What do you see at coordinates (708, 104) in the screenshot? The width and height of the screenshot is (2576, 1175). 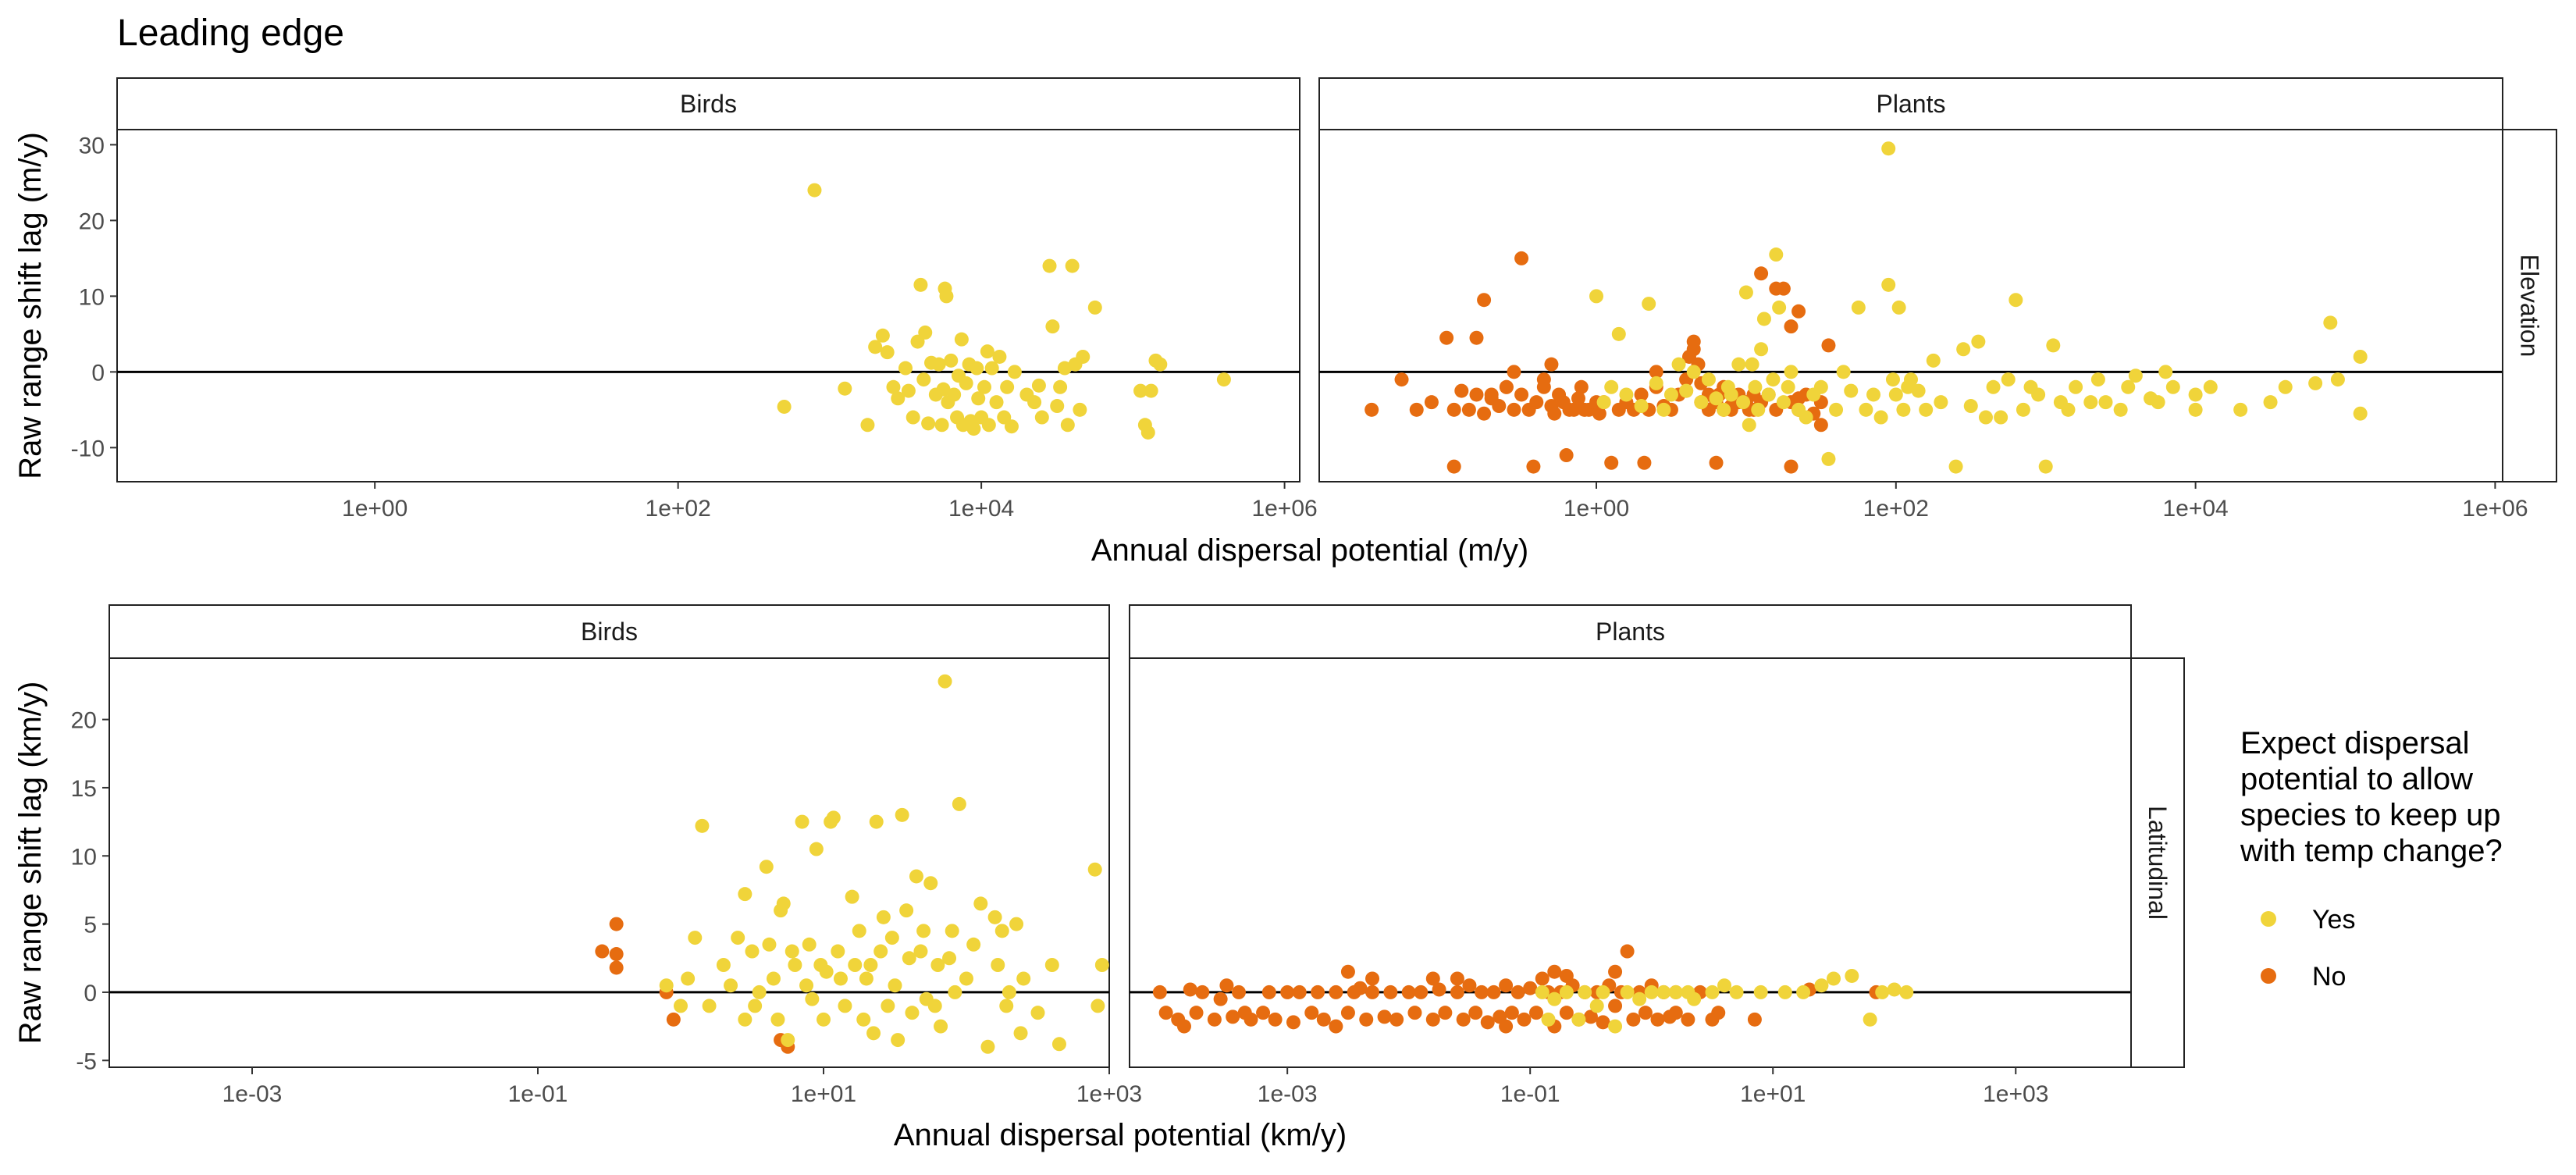 I see `facet-strip-label: Birds` at bounding box center [708, 104].